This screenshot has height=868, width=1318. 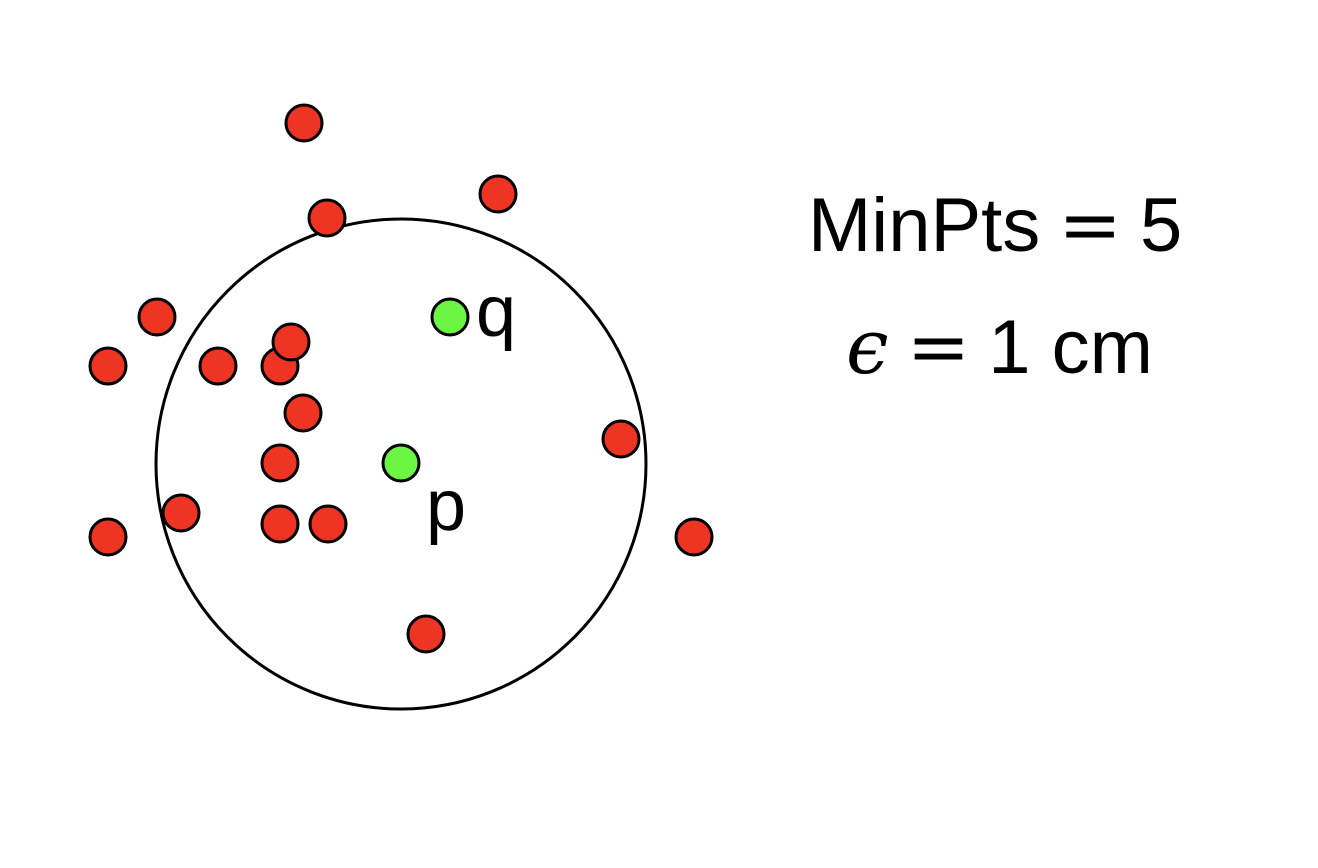 What do you see at coordinates (1090, 224) in the screenshot?
I see `minpts-equals: =` at bounding box center [1090, 224].